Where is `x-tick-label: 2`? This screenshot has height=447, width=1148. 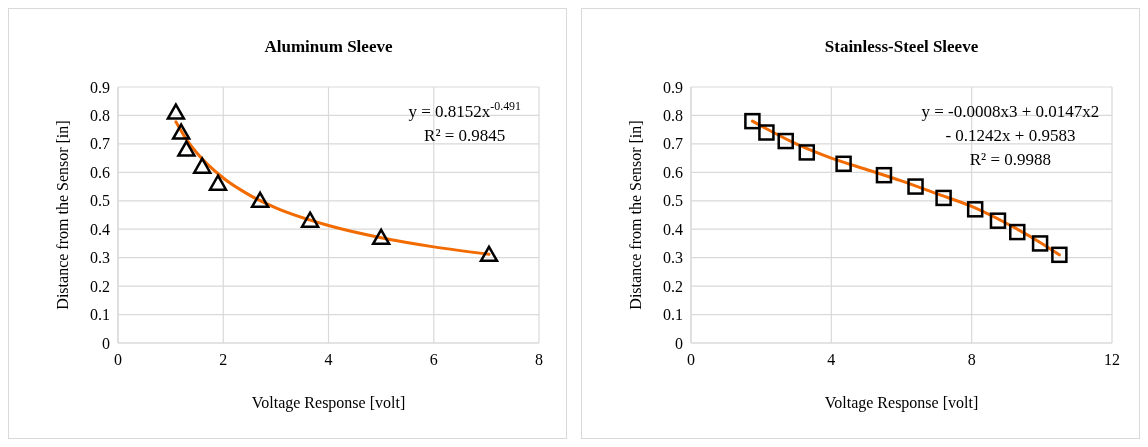 x-tick-label: 2 is located at coordinates (223, 359).